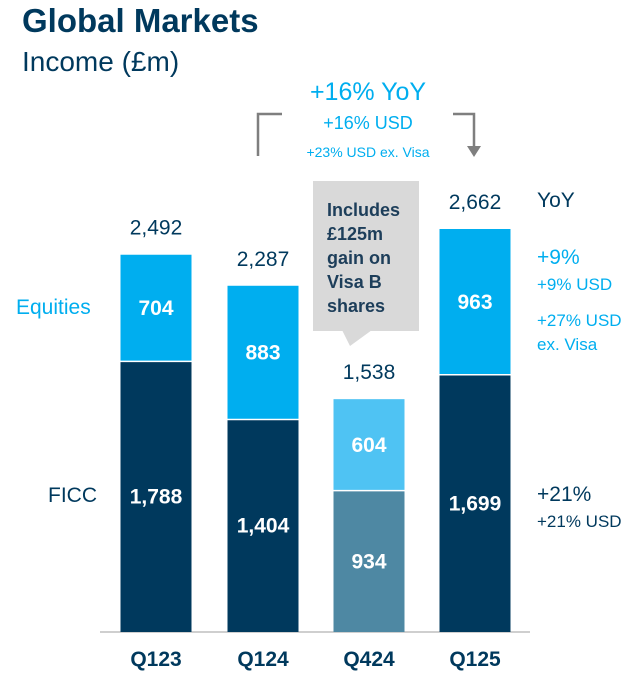 Image resolution: width=633 pixels, height=681 pixels. I want to click on label-ficc-q123: 1,788, so click(156, 497).